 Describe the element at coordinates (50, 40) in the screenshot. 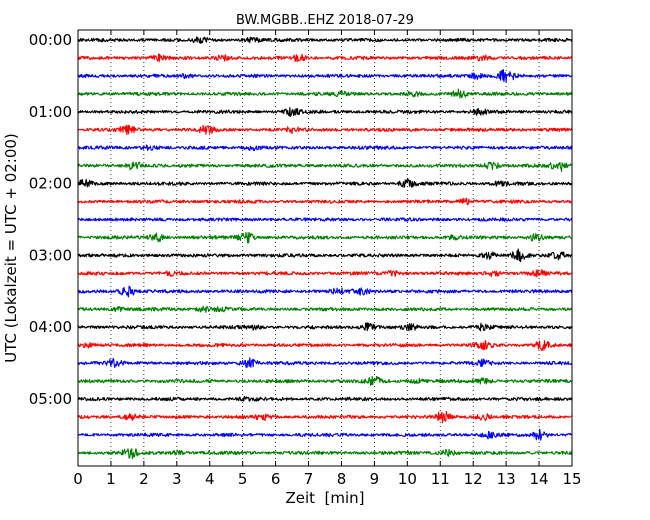

I see `y-tick-label: 00:00` at that location.